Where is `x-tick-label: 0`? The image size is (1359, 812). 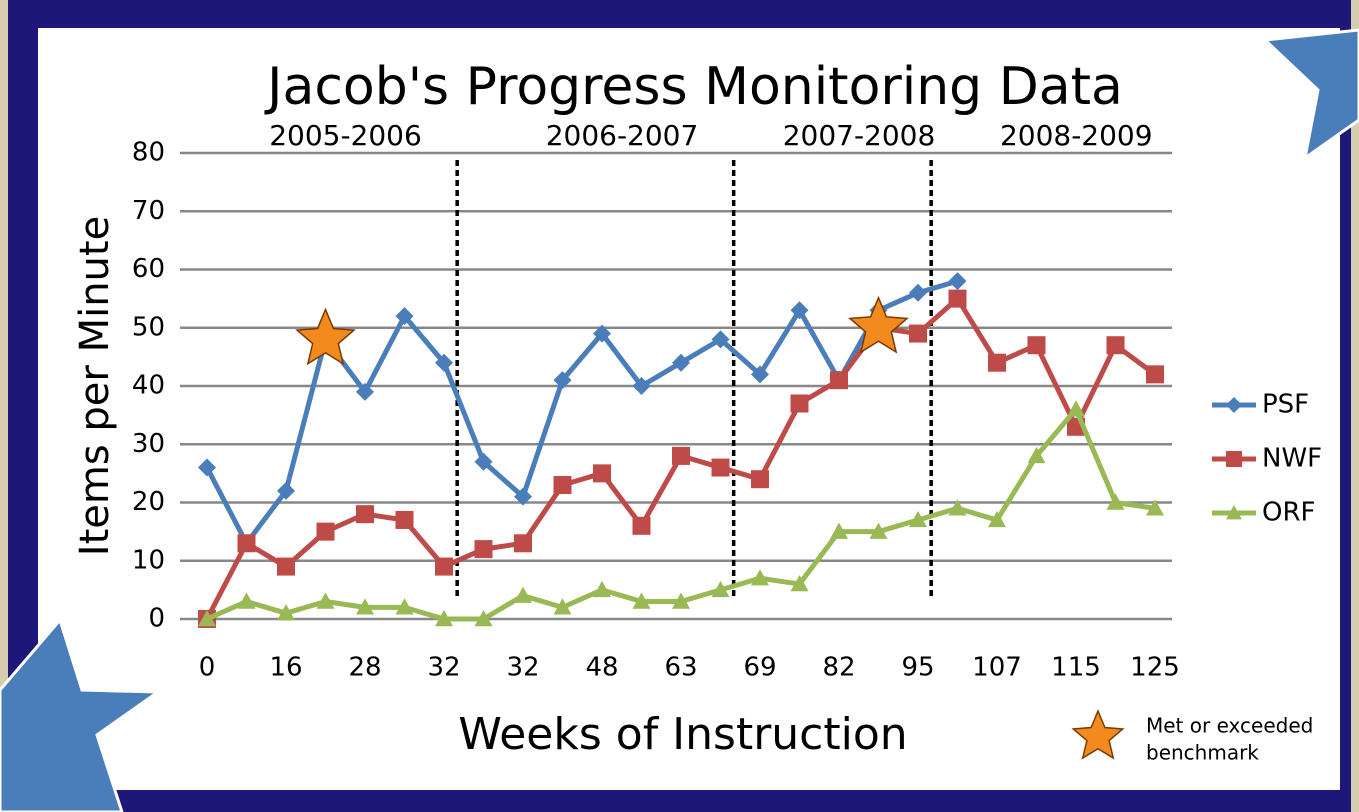 x-tick-label: 0 is located at coordinates (207, 668).